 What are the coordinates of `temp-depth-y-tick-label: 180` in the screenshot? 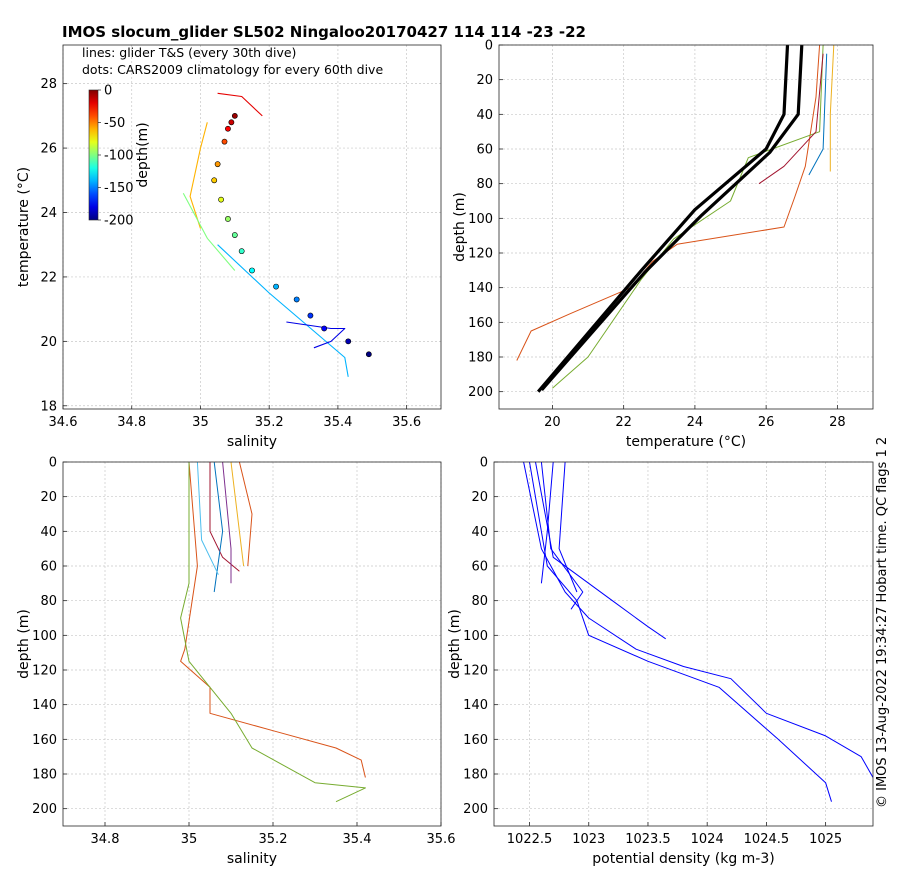 It's located at (480, 358).